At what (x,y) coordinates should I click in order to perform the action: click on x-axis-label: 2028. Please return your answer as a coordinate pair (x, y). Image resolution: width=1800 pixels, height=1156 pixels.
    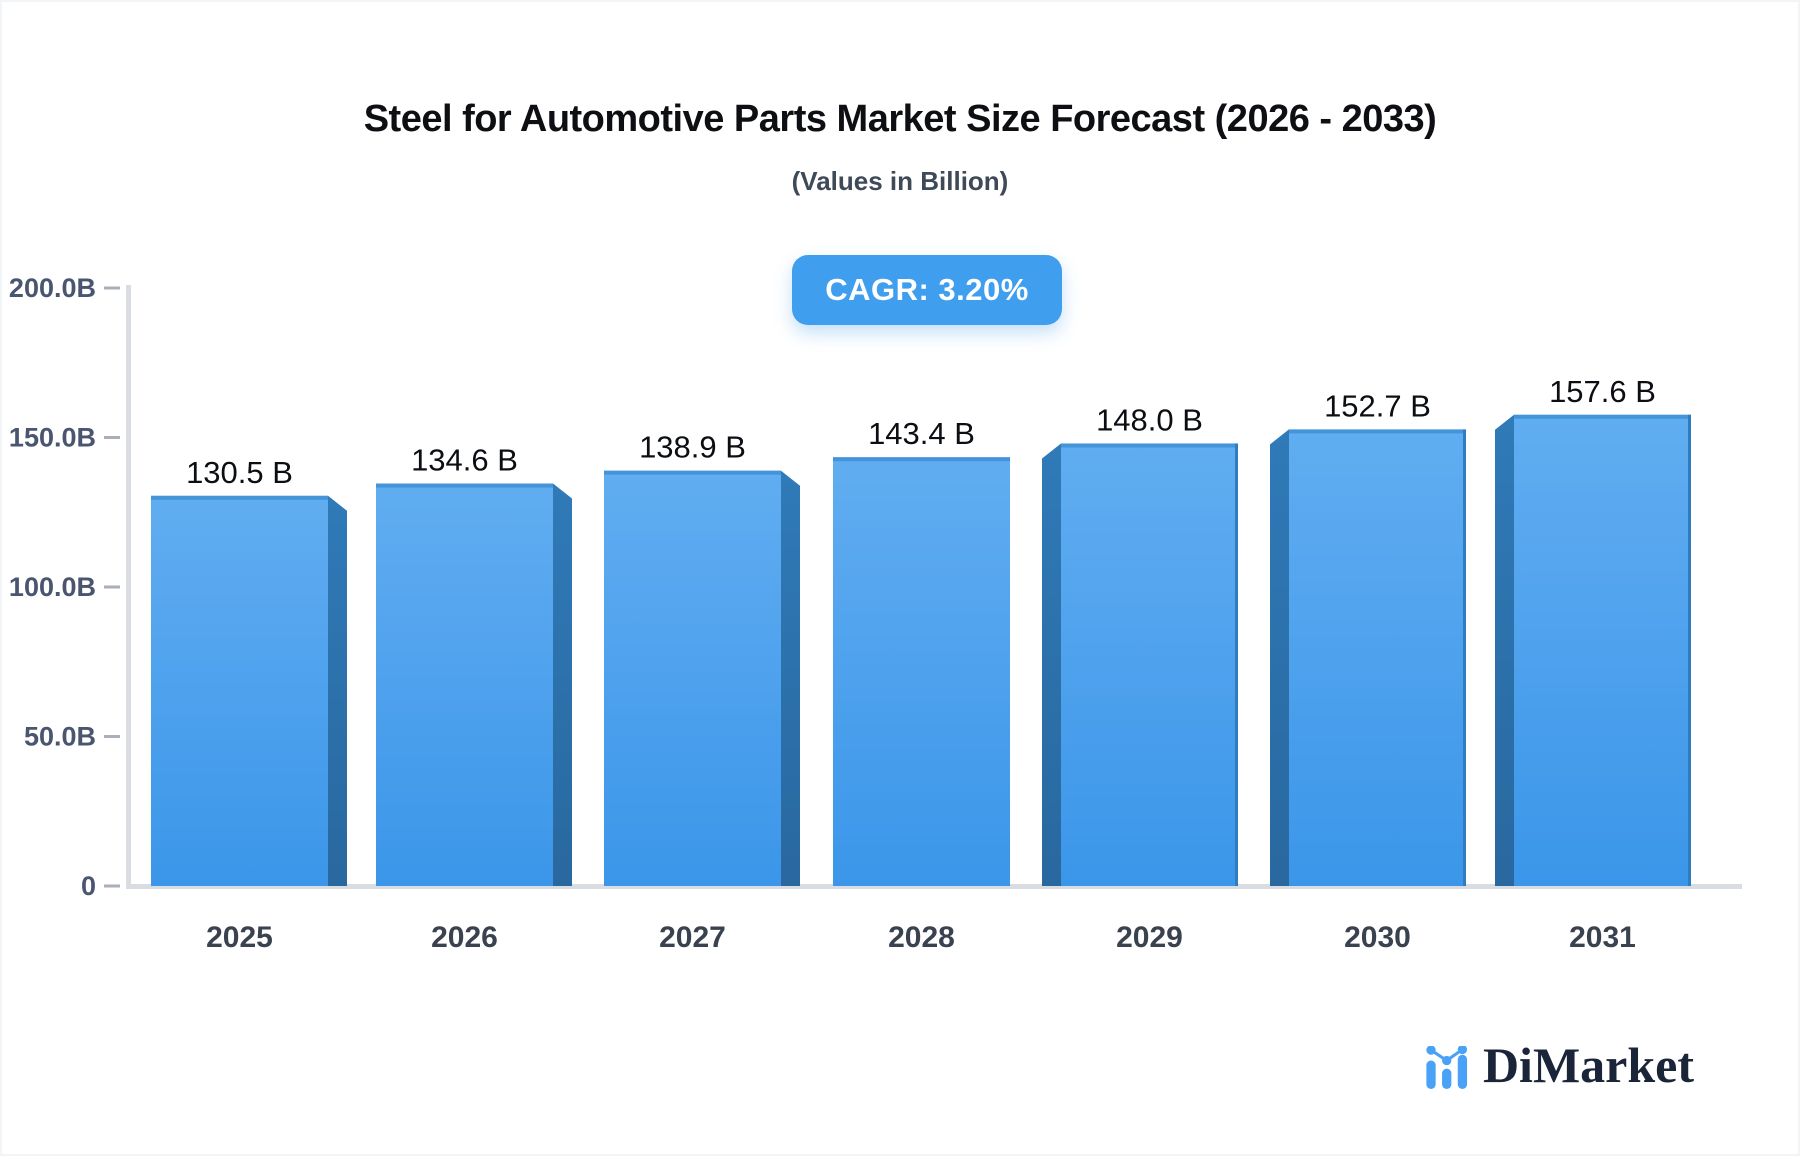
    Looking at the image, I should click on (921, 937).